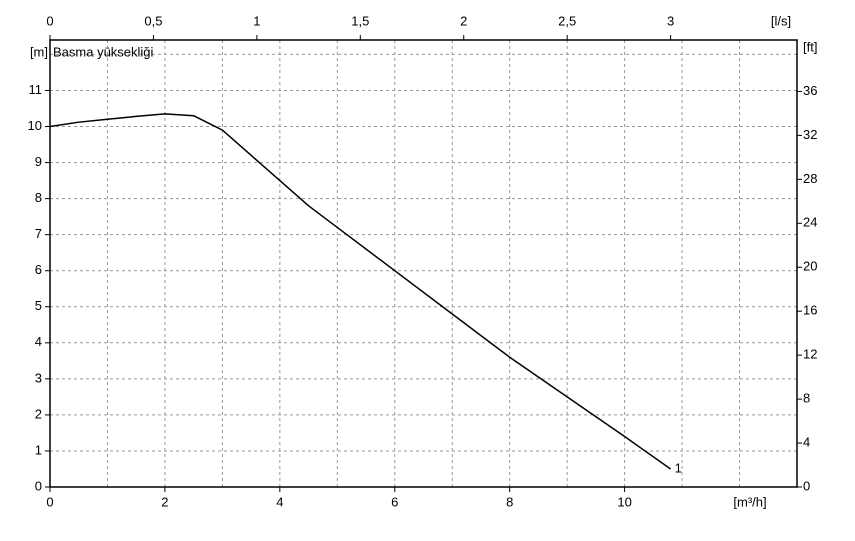 This screenshot has height=541, width=855. Describe the element at coordinates (38, 197) in the screenshot. I see `y-tick-label: 8` at that location.